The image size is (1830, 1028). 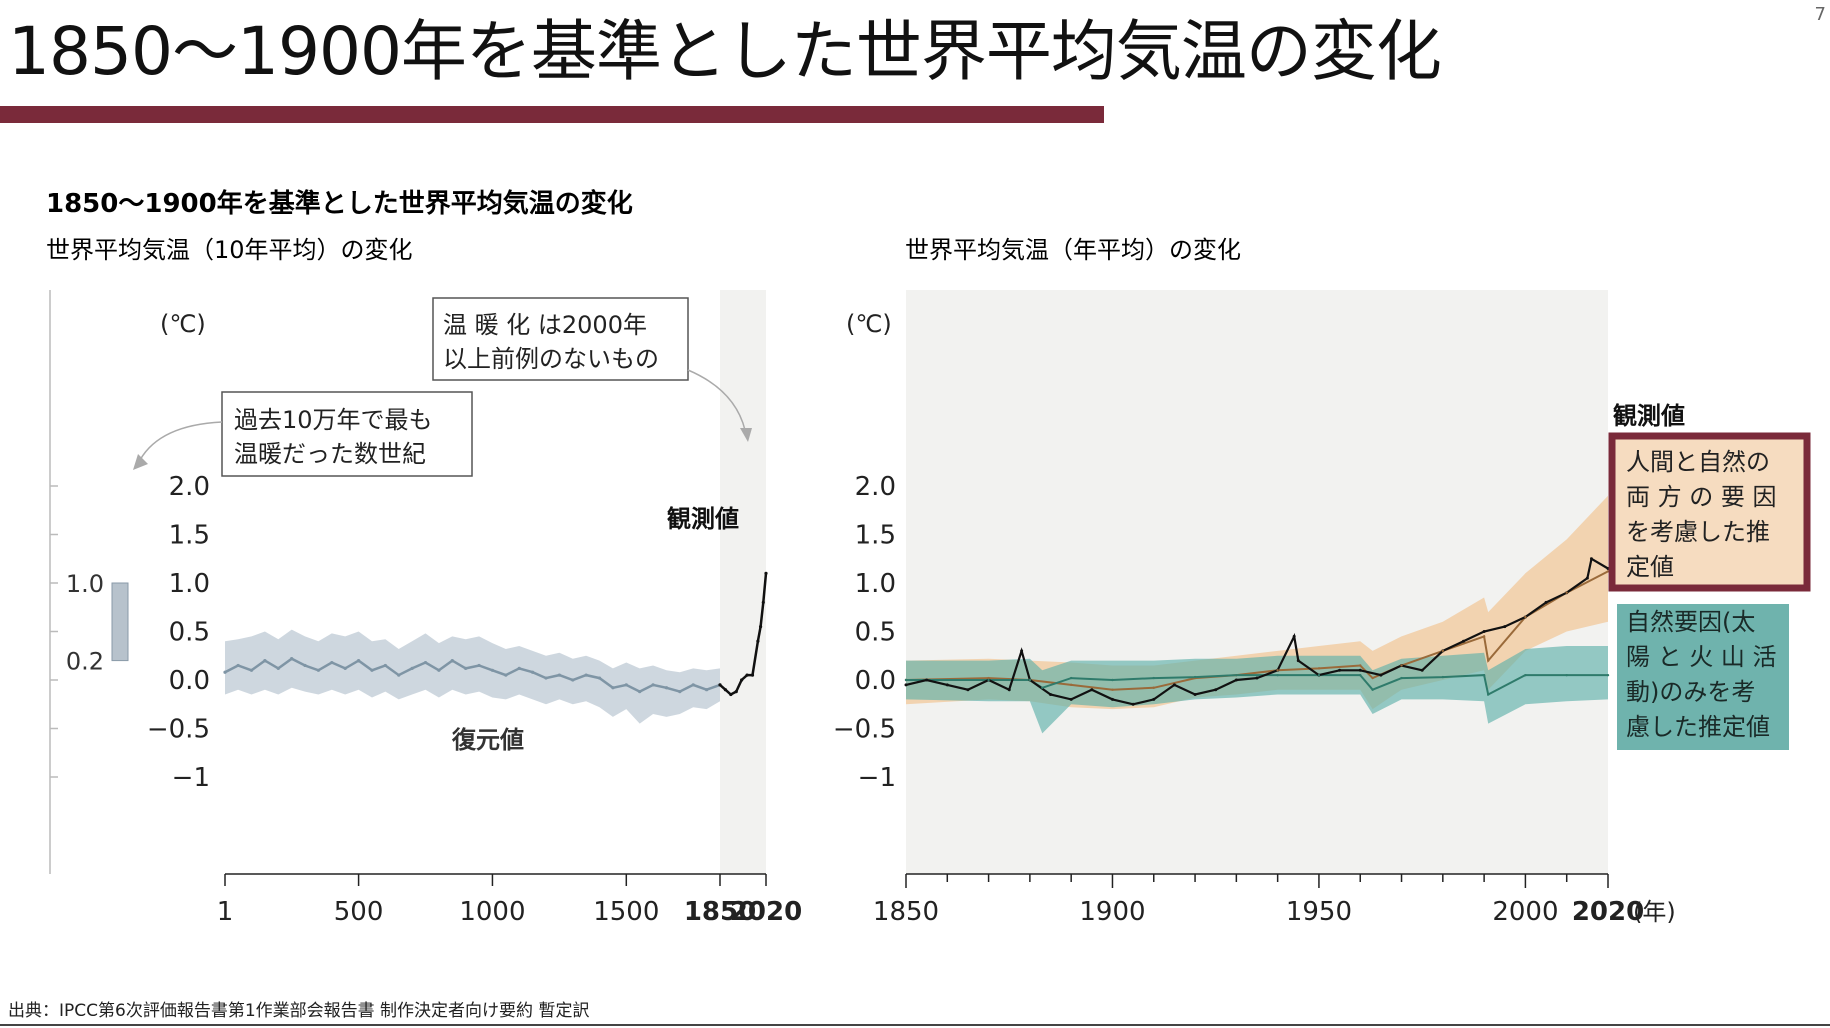 I want to click on human-natural-legend-text: を考慮した推, so click(x=1698, y=532).